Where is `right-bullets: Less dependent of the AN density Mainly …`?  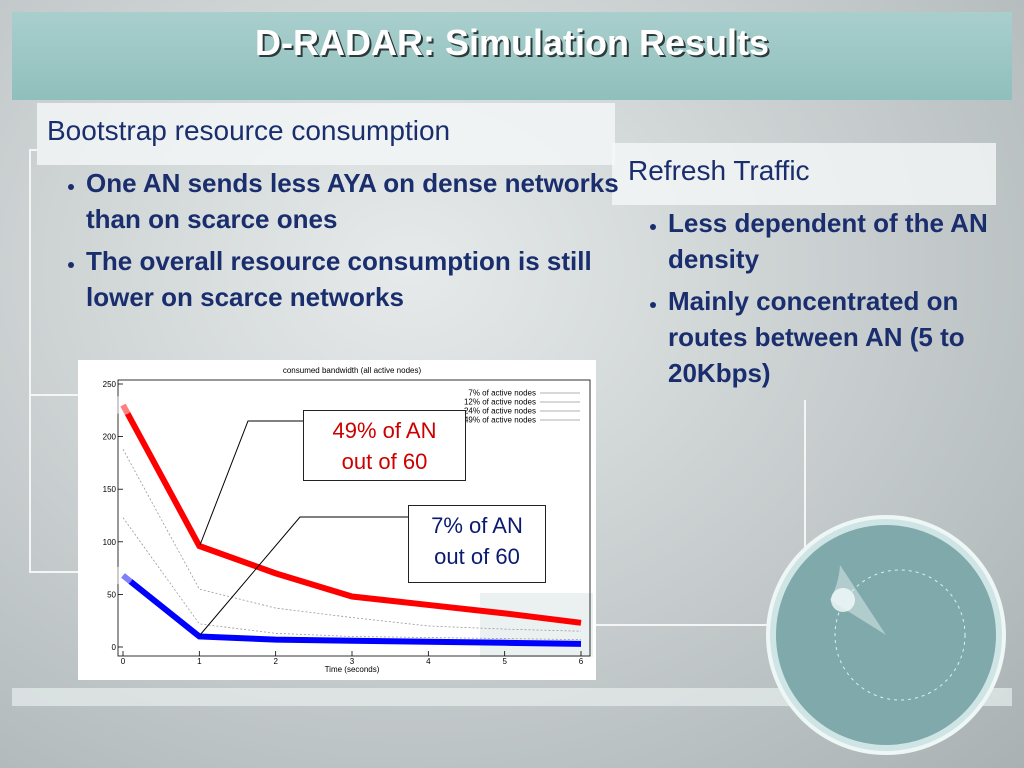
right-bullets: Less dependent of the AN density Mainly … is located at coordinates (823, 301).